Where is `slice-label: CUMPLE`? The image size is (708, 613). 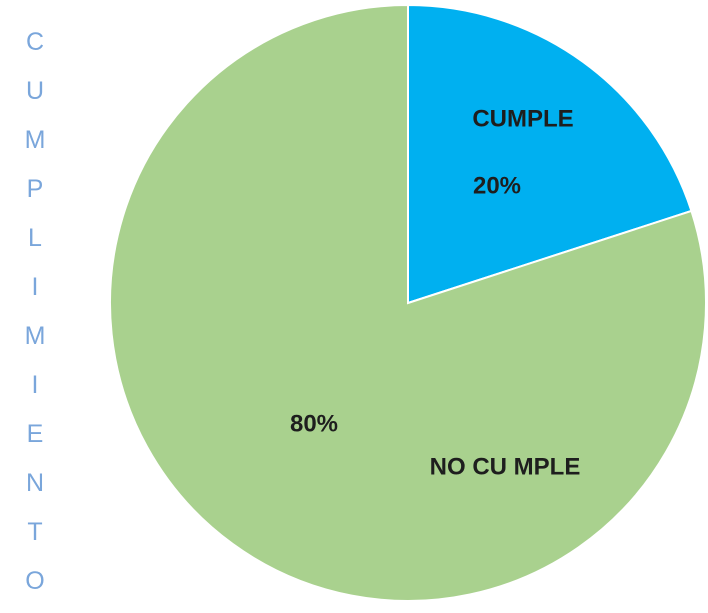
slice-label: CUMPLE is located at coordinates (522, 118).